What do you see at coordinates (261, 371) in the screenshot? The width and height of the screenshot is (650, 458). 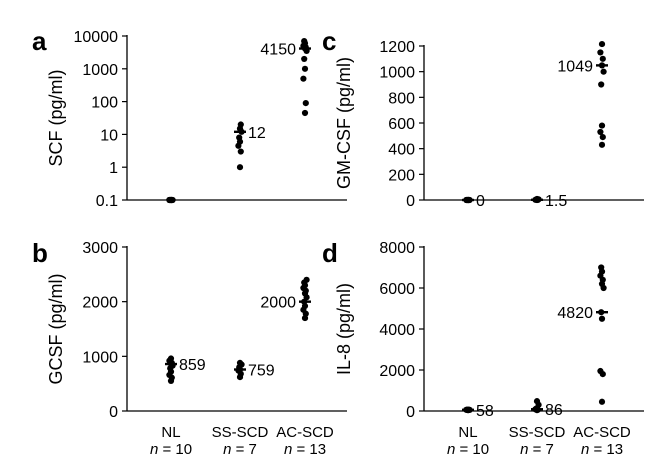 I see `median-label: 759` at bounding box center [261, 371].